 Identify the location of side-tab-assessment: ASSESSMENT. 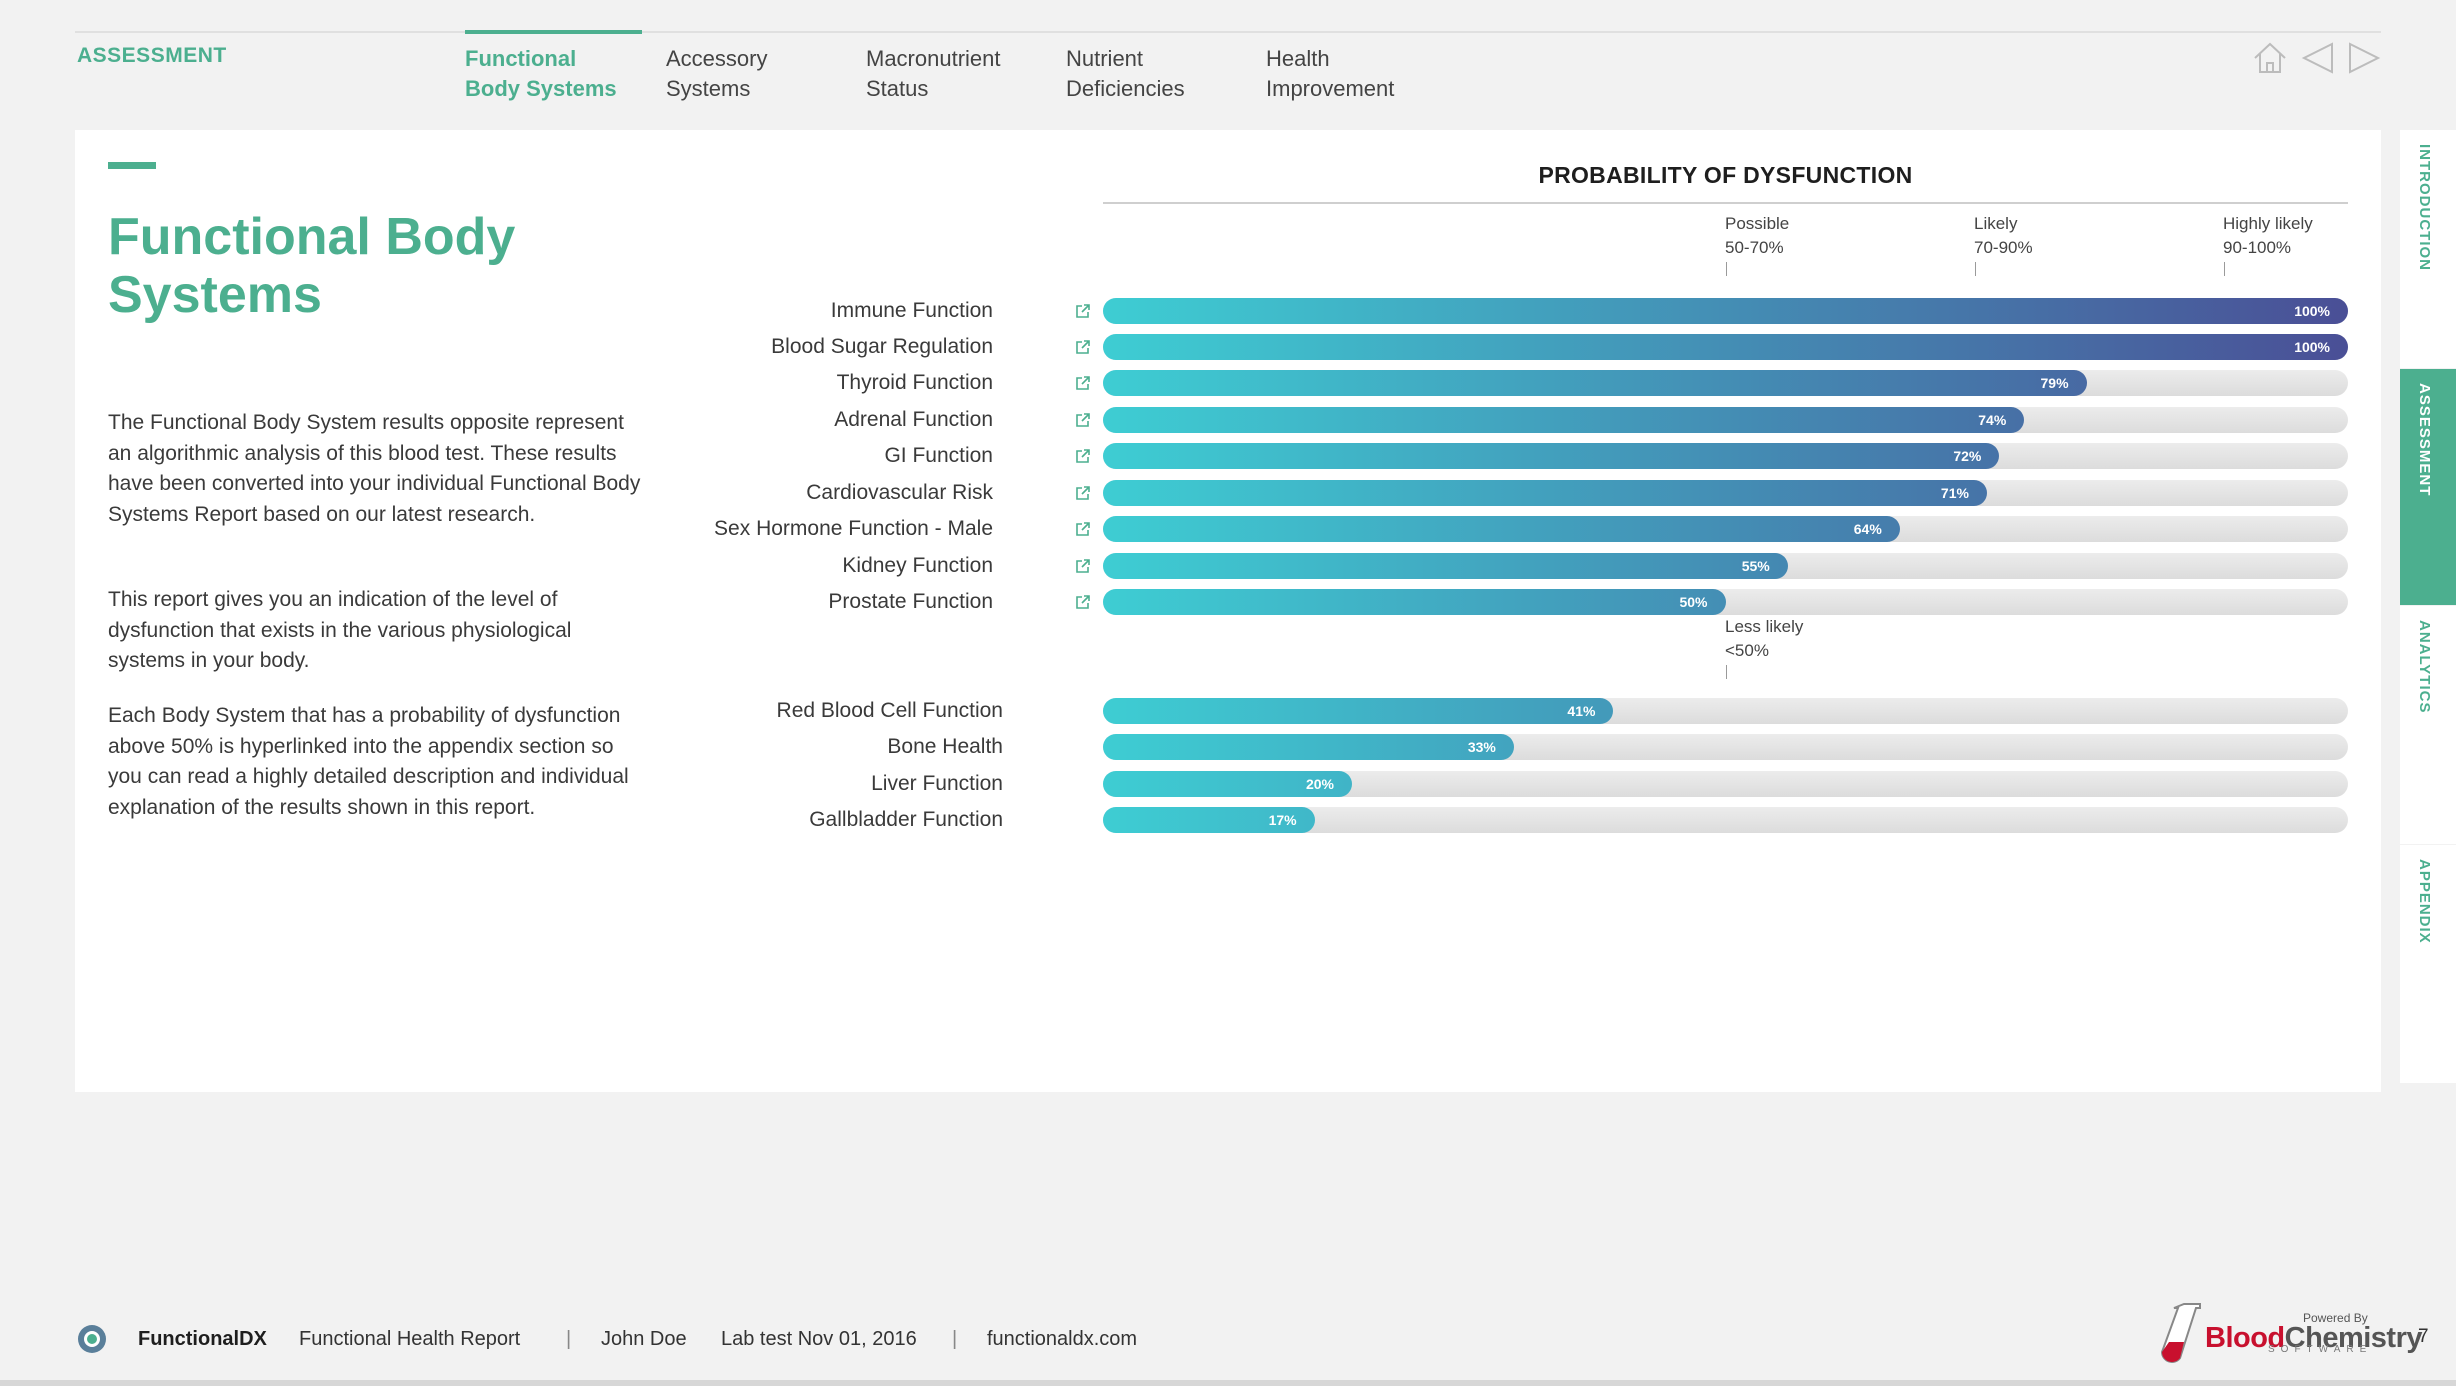
(2428, 487).